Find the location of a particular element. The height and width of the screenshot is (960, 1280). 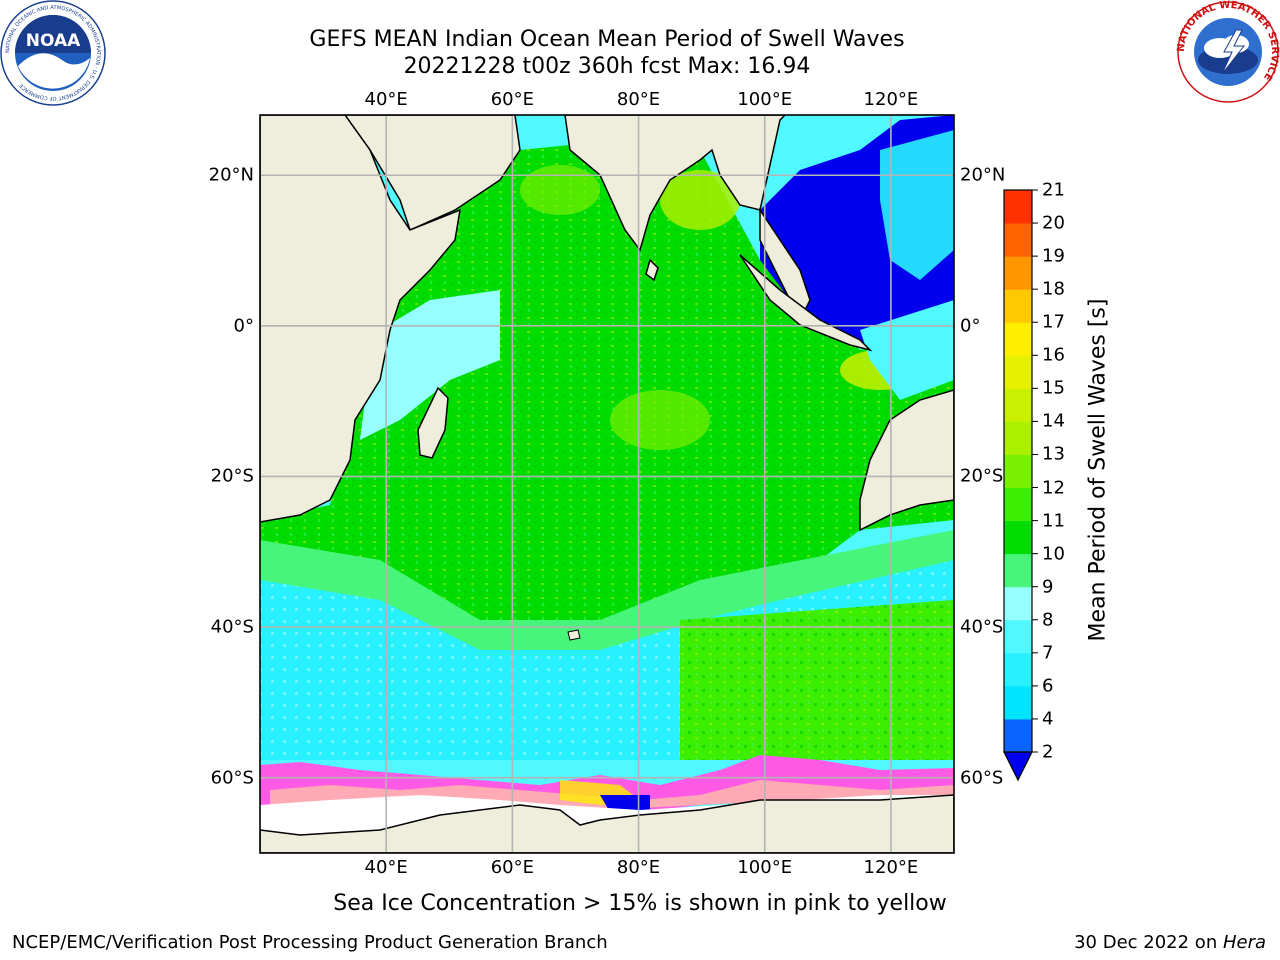

lat-tick-right-2: 20°S is located at coordinates (982, 476).